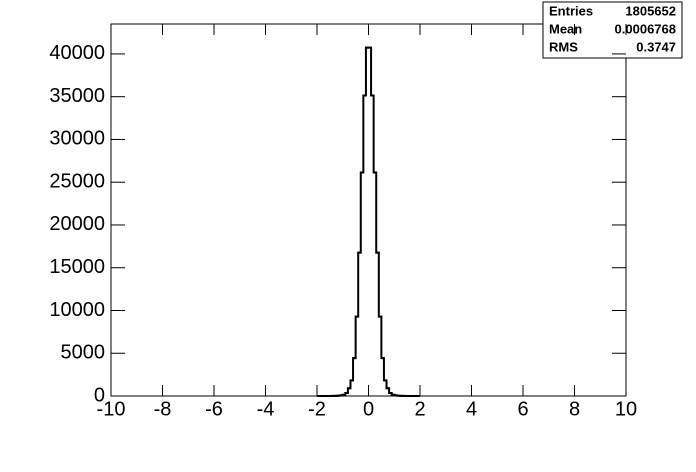 Image resolution: width=696 pixels, height=472 pixels. Describe the element at coordinates (77, 267) in the screenshot. I see `y-tick-label: 15000` at that location.